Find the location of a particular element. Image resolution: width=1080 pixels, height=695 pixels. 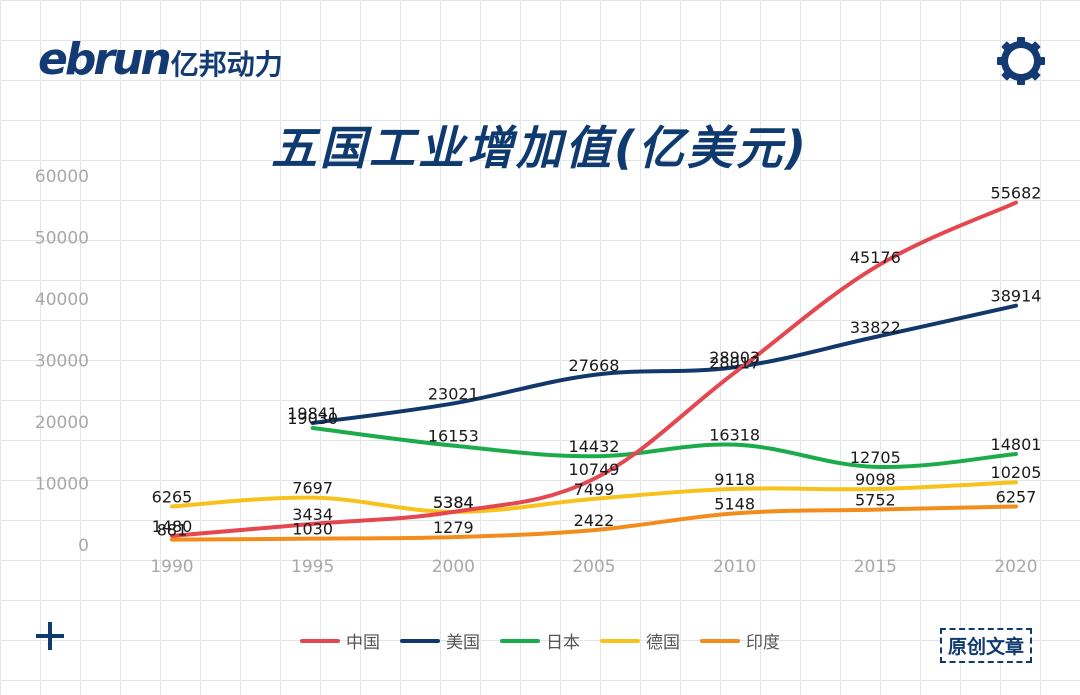

data-label: 10205 is located at coordinates (1016, 472).